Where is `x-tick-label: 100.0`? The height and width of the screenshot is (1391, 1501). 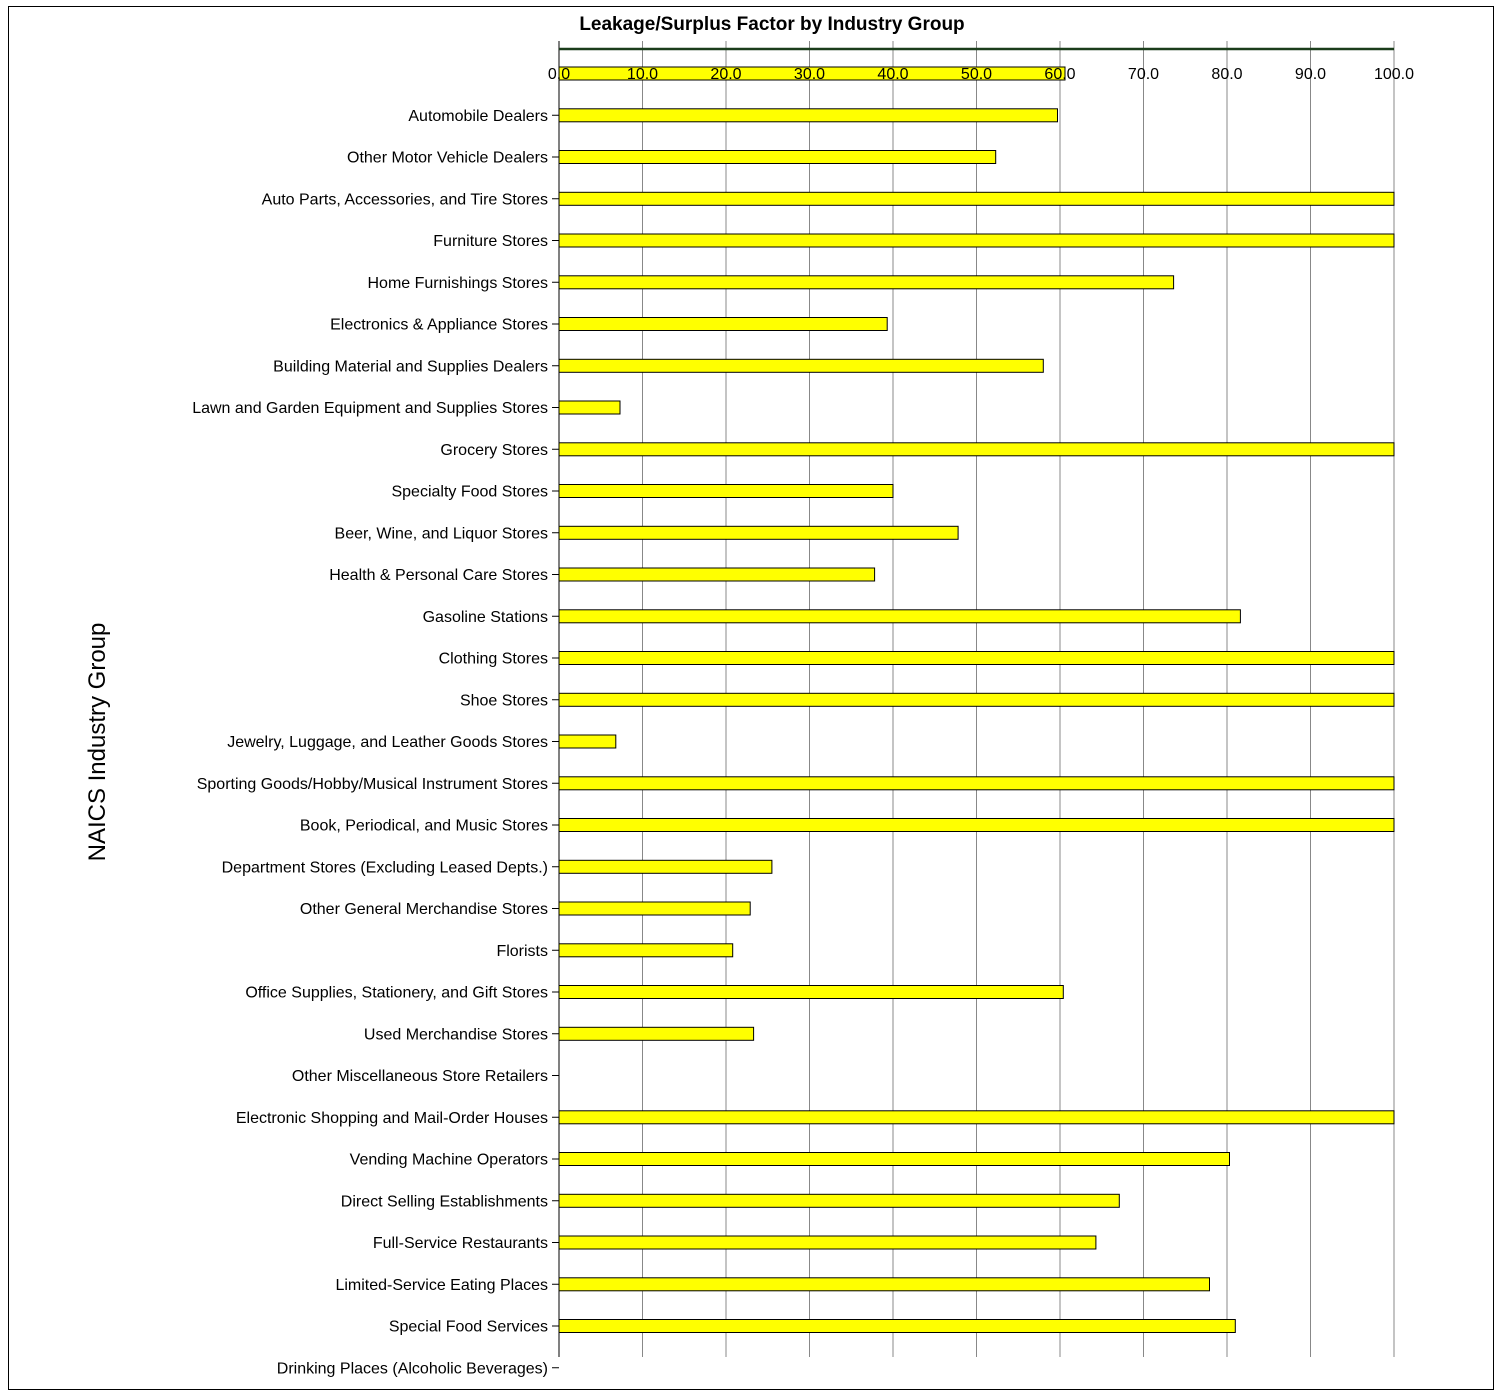 x-tick-label: 100.0 is located at coordinates (1394, 74).